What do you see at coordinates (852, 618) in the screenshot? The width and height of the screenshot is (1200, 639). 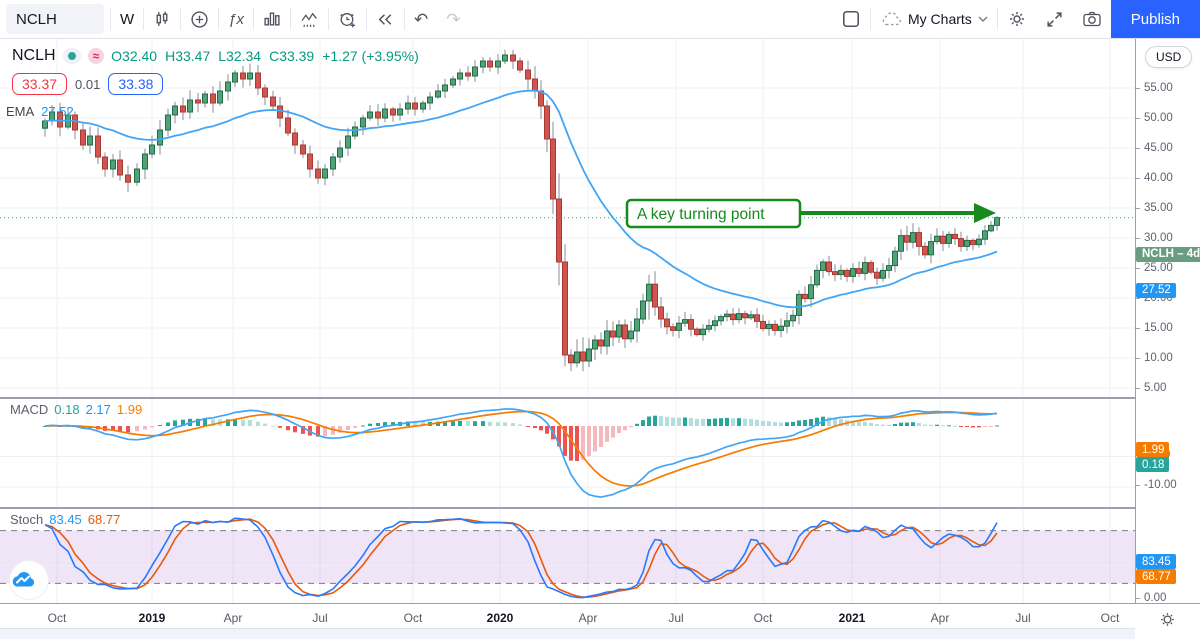 I see `time-axis-label: 2021` at bounding box center [852, 618].